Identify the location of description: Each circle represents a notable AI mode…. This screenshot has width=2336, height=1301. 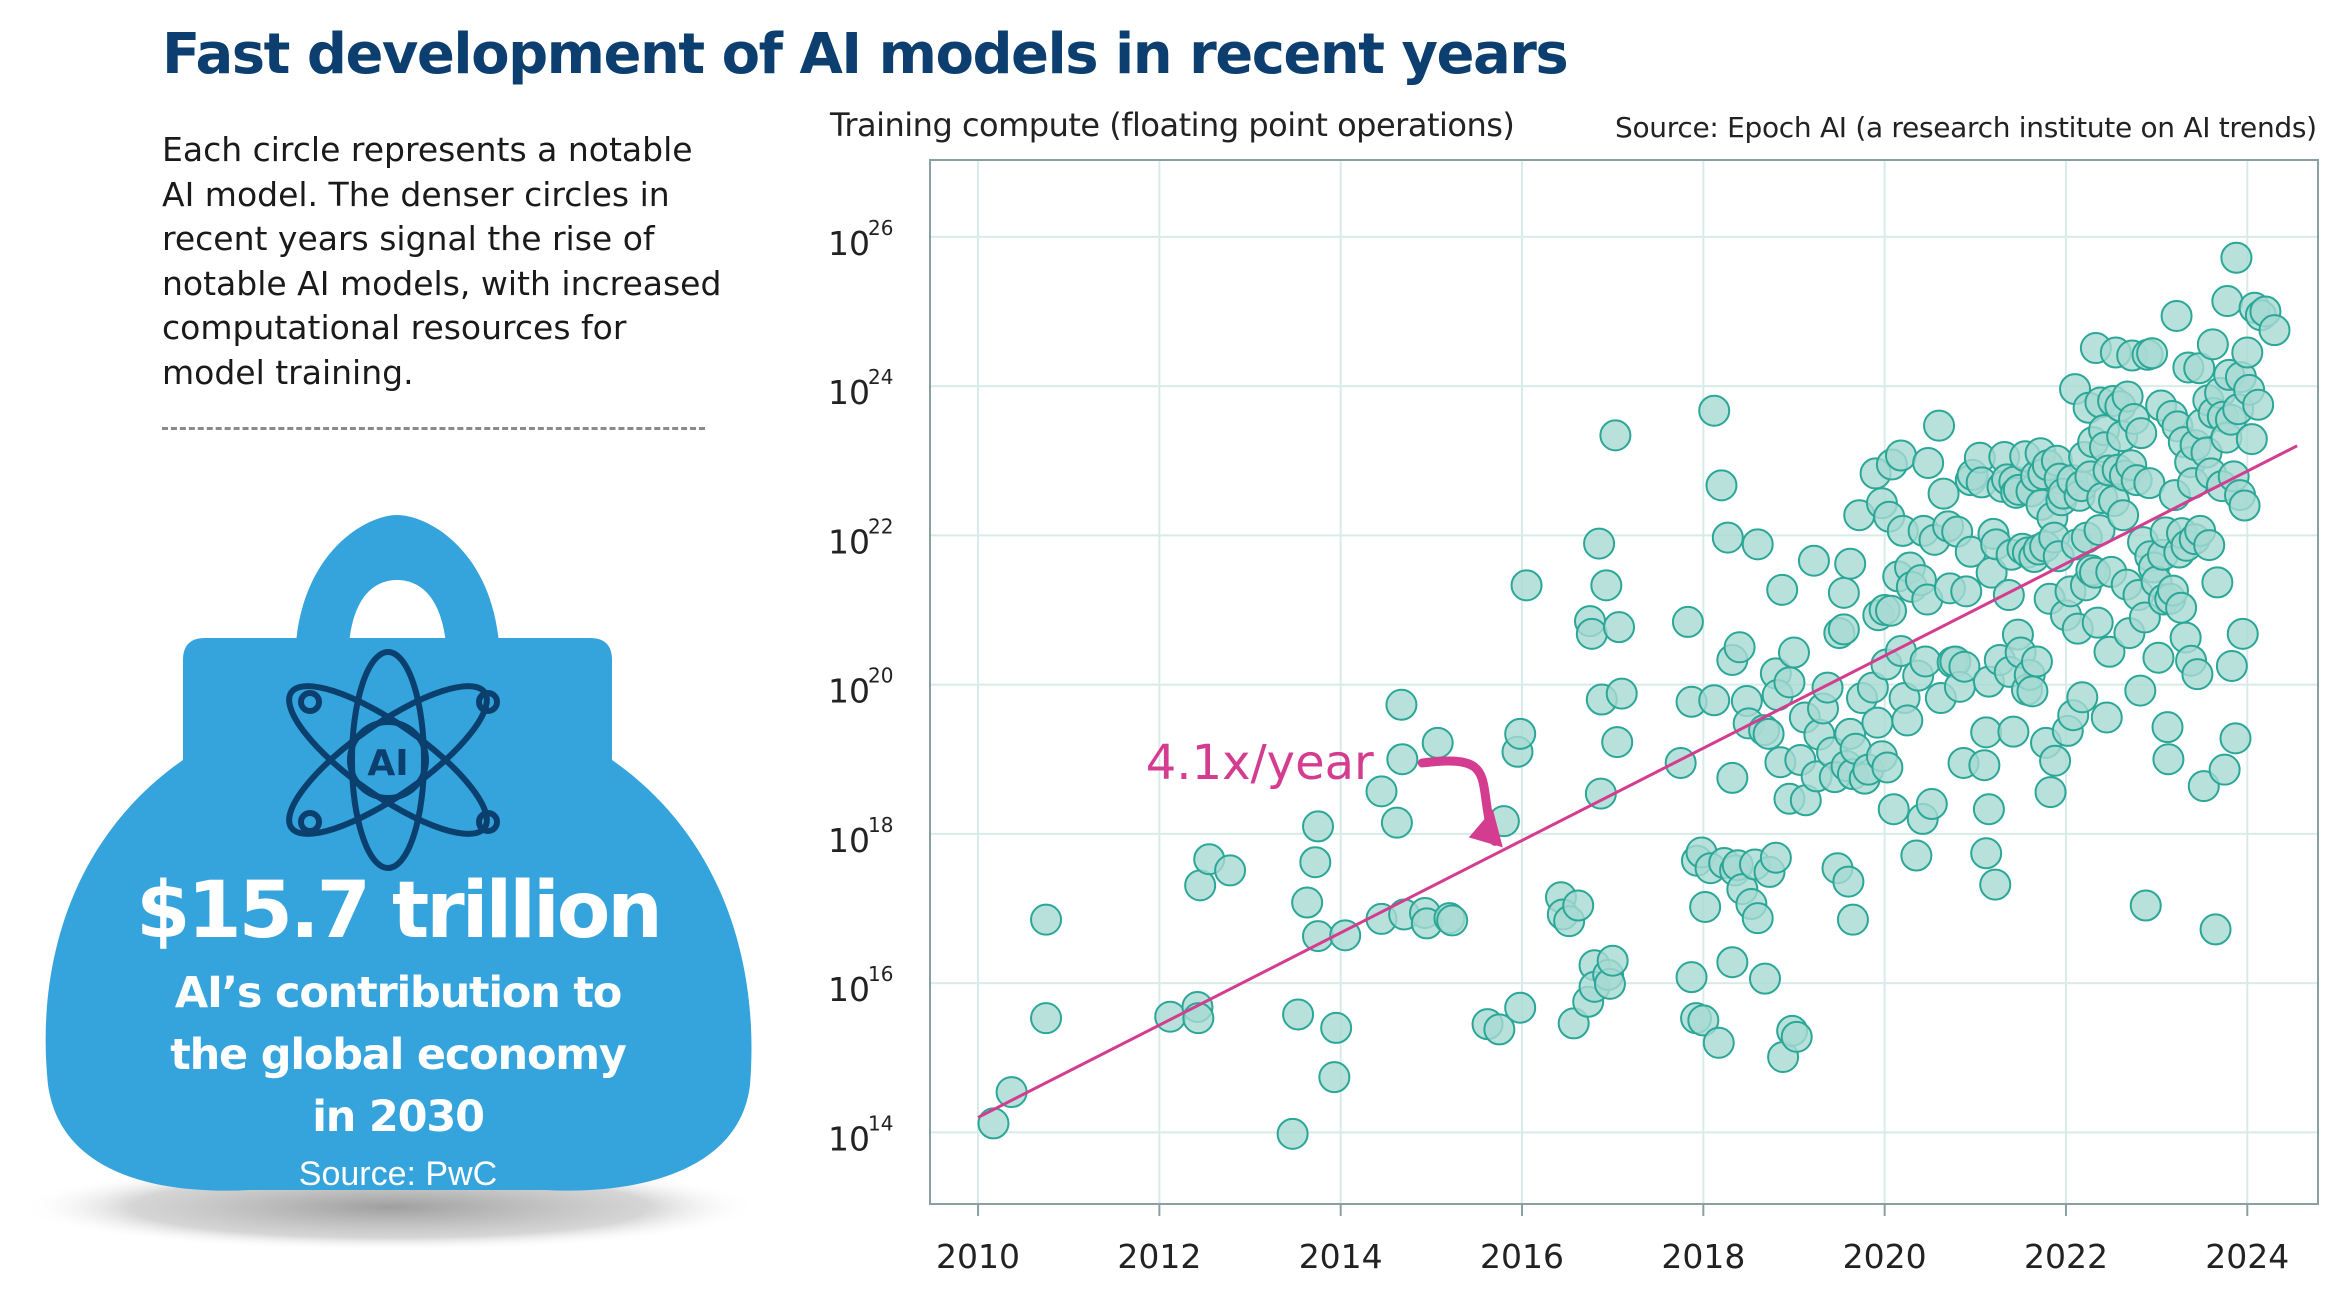
(442, 261).